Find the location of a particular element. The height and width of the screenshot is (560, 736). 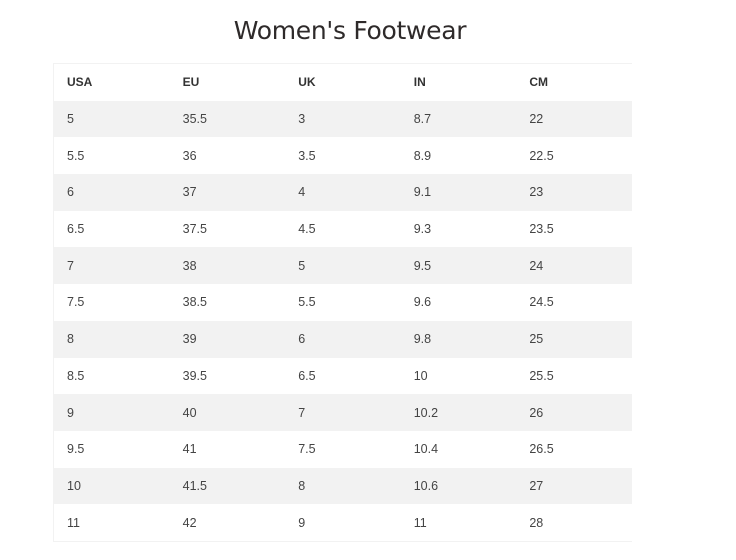

table-row: 10 41.5 8 10.6 27 is located at coordinates (342, 486).